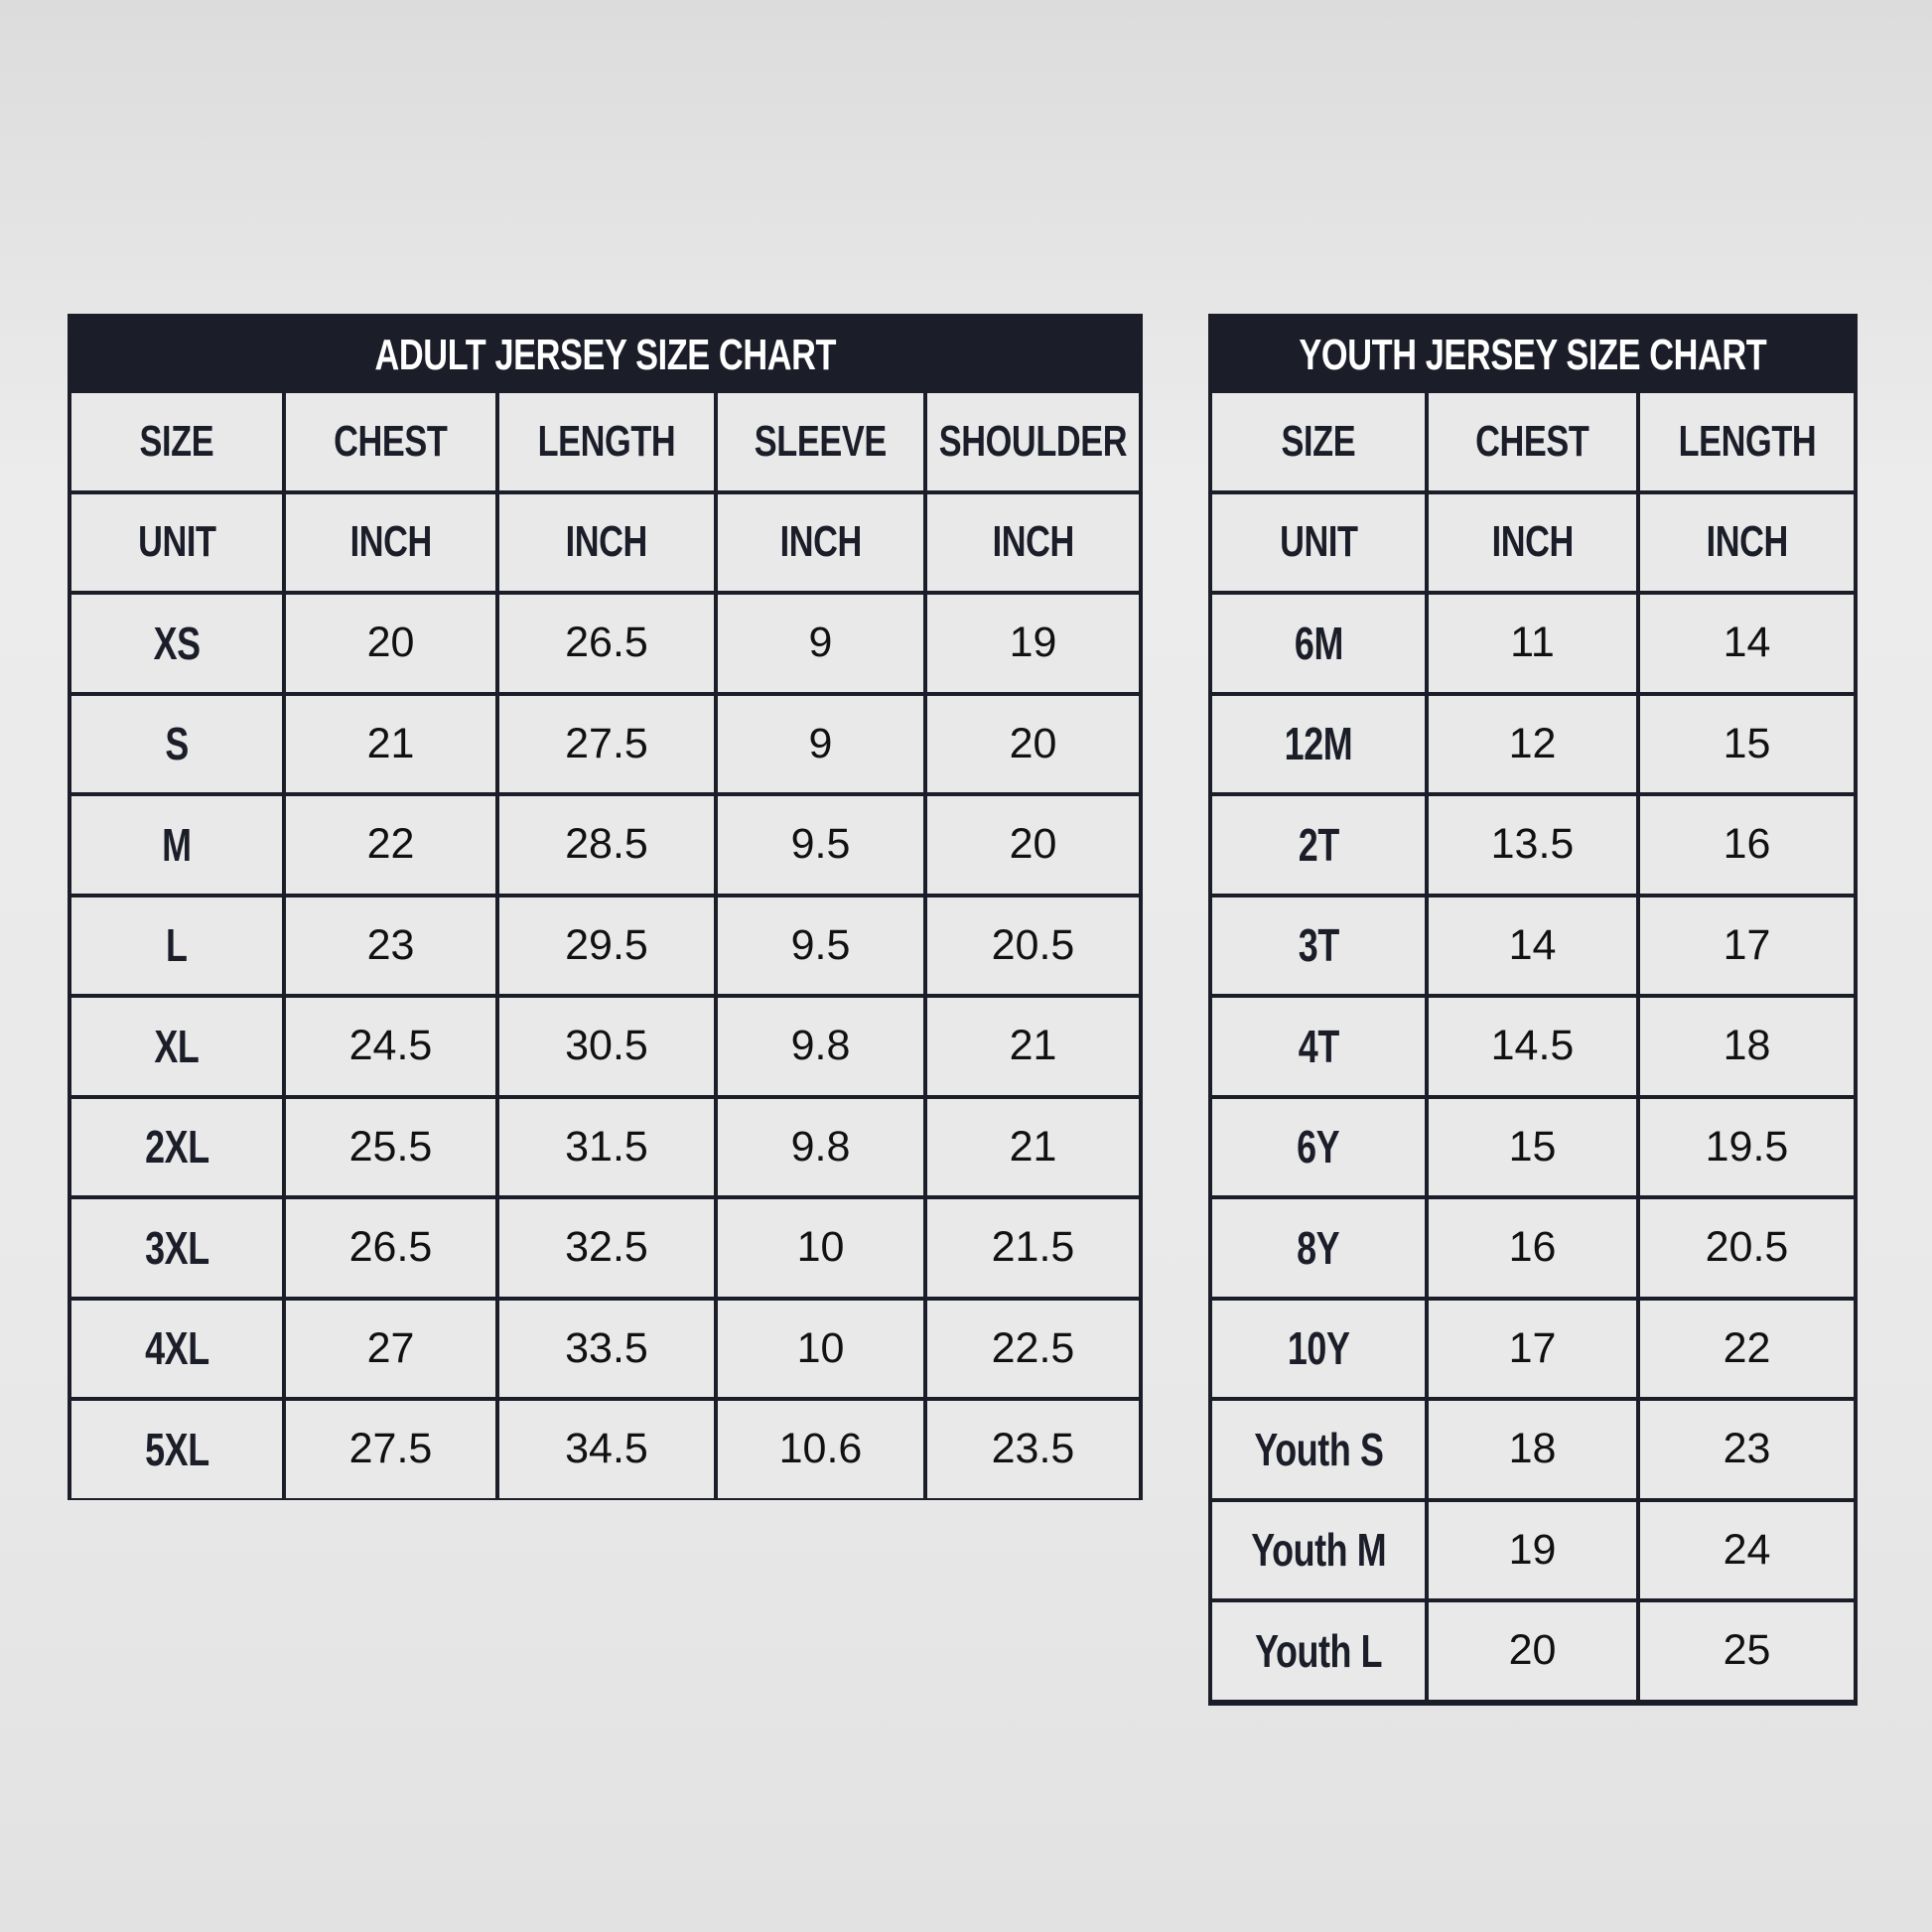 This screenshot has height=1932, width=1932. What do you see at coordinates (1533, 643) in the screenshot?
I see `measurement-cell: 11` at bounding box center [1533, 643].